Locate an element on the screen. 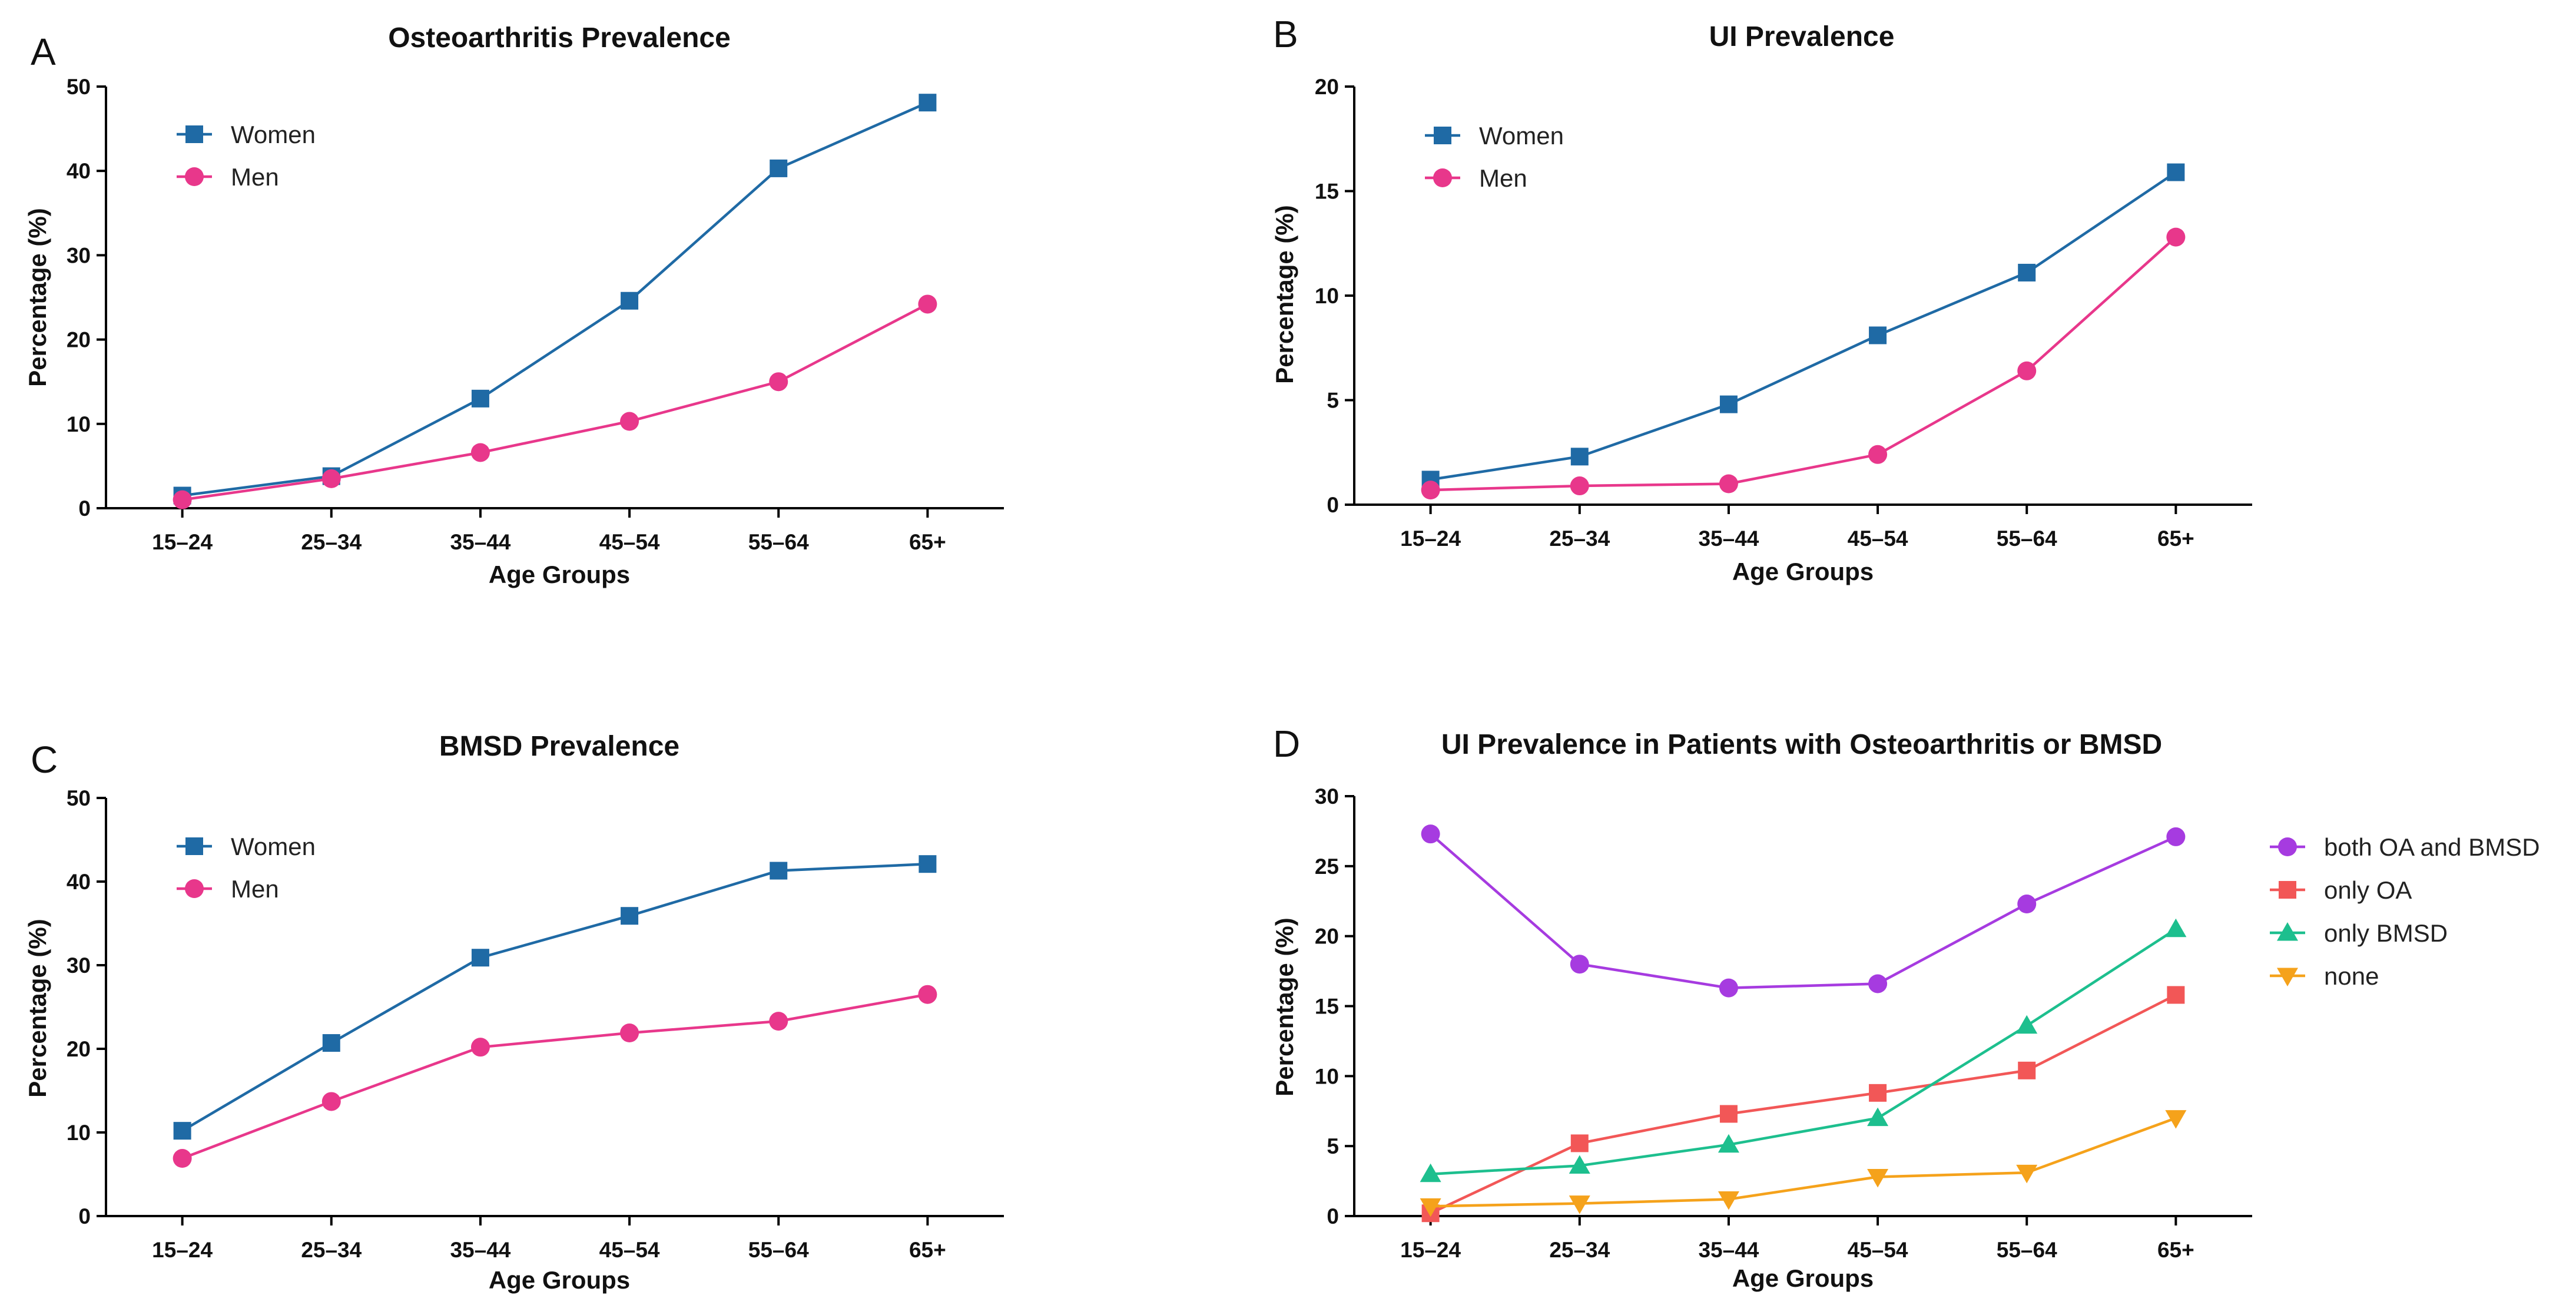 The height and width of the screenshot is (1315, 2576). panel-a-y-tick-label: 20 is located at coordinates (79, 340).